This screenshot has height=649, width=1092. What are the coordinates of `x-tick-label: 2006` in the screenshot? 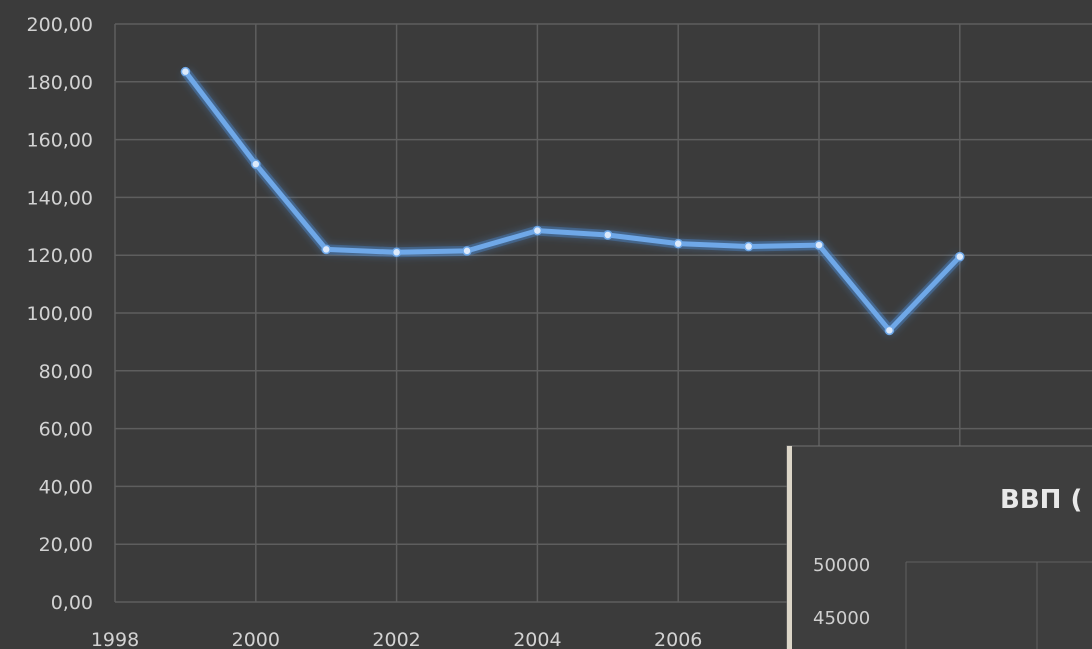 It's located at (678, 639).